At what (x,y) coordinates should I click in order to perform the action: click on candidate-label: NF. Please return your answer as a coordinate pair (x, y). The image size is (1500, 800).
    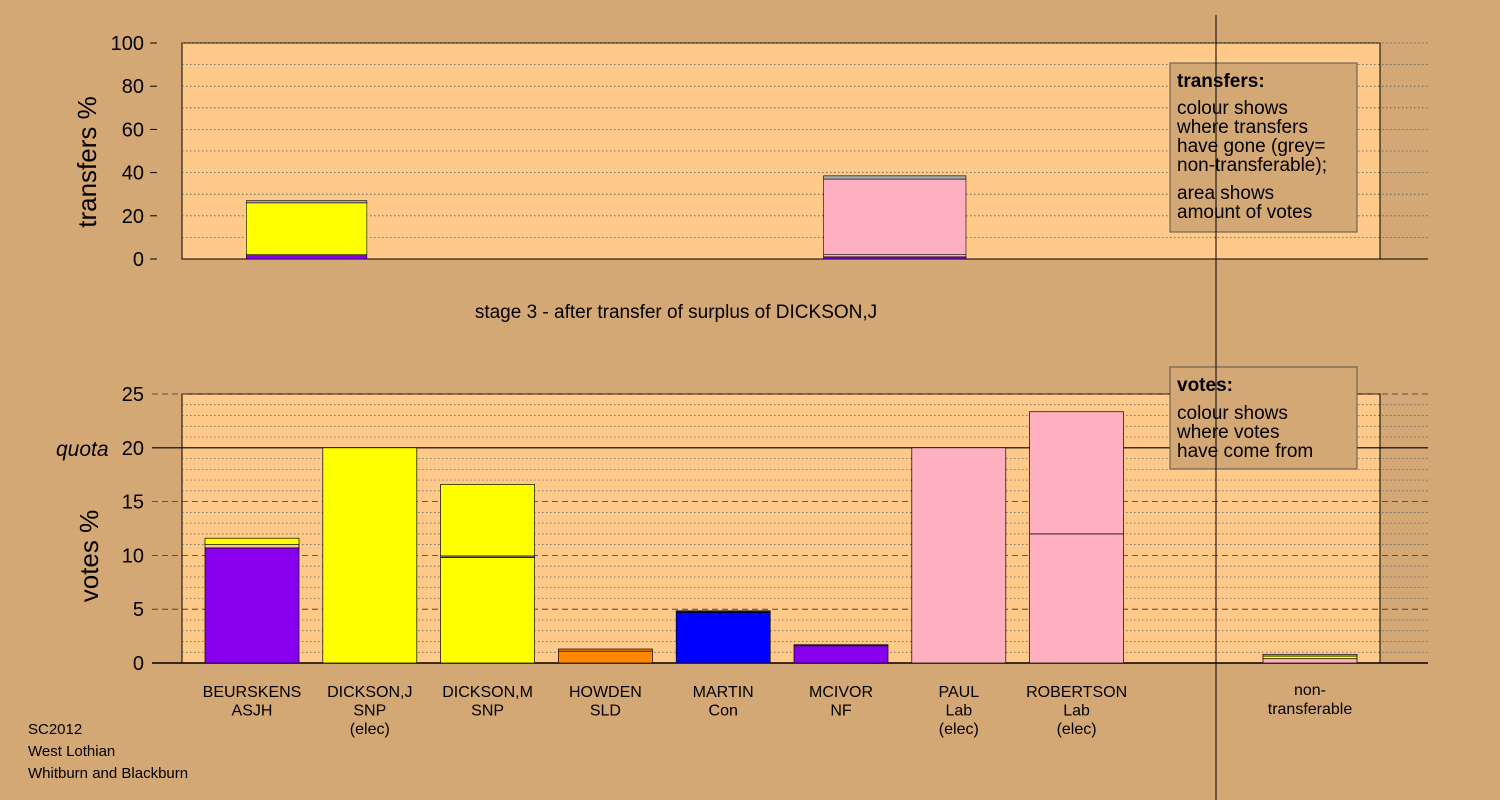
    Looking at the image, I should click on (841, 711).